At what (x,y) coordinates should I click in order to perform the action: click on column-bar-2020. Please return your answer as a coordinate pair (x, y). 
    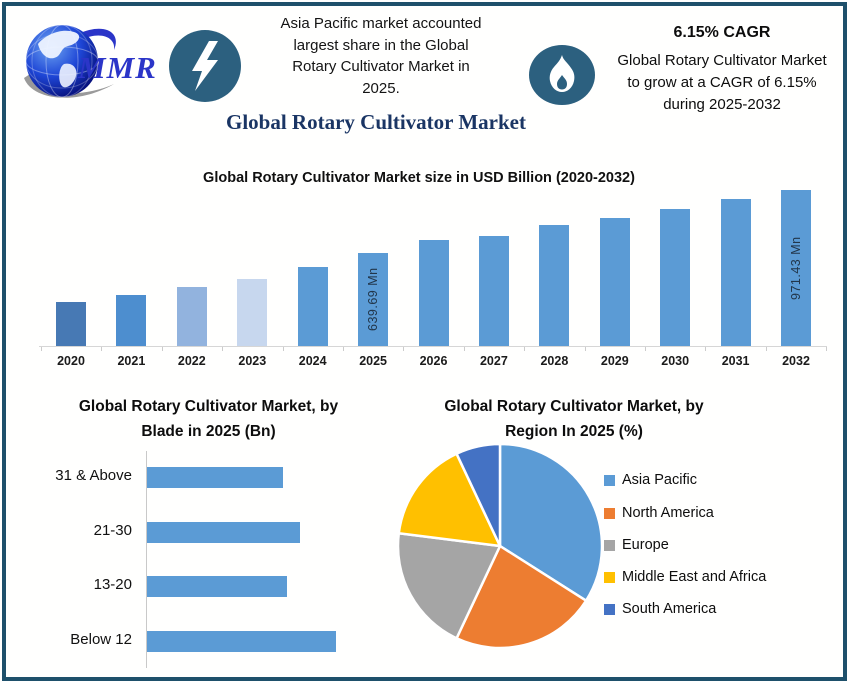
    Looking at the image, I should click on (71, 324).